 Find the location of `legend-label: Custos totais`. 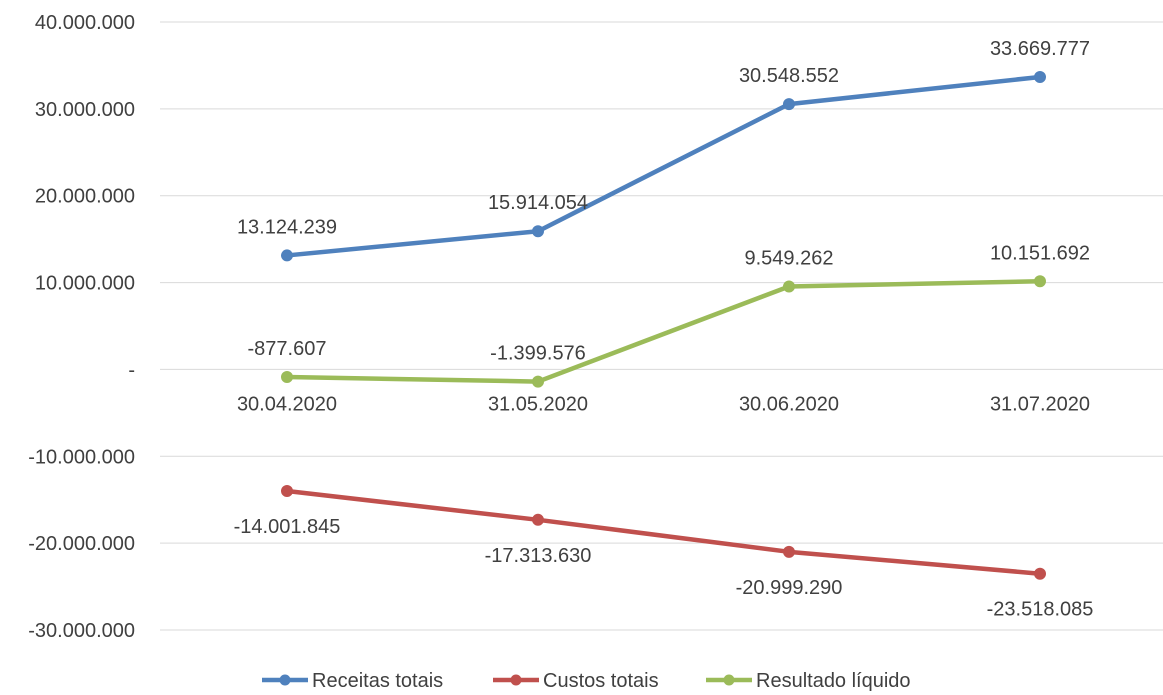

legend-label: Custos totais is located at coordinates (601, 681).